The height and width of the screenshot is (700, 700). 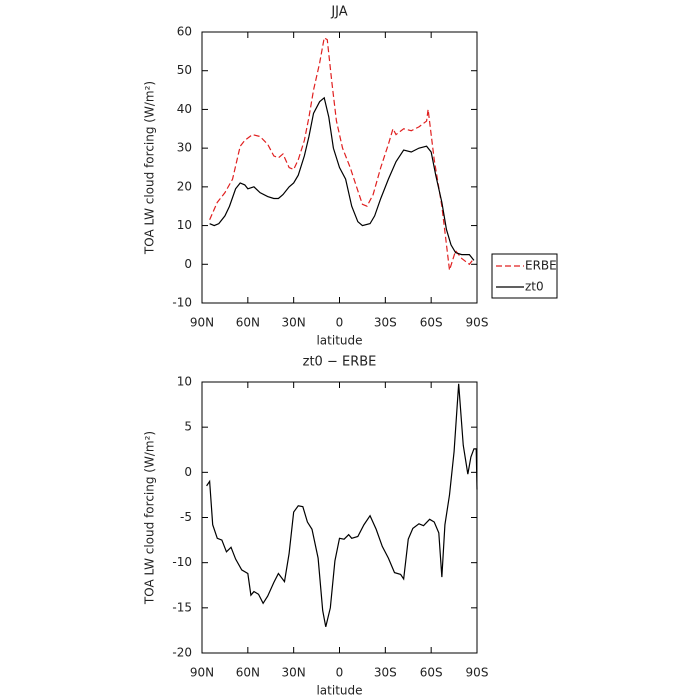 What do you see at coordinates (340, 362) in the screenshot?
I see `chart-title: zt0 − ERBE` at bounding box center [340, 362].